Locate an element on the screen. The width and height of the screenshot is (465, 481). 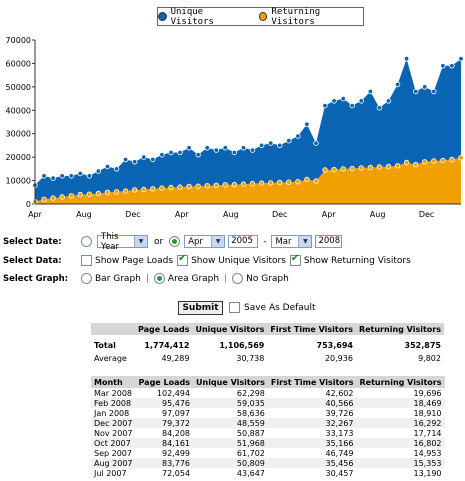
summary-cell: 352,875 is located at coordinates (422, 345).